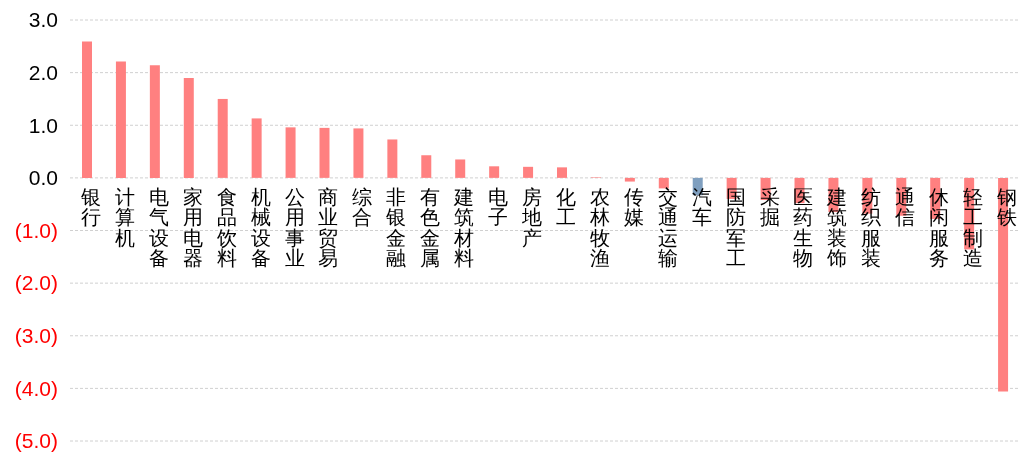 The height and width of the screenshot is (454, 1028). What do you see at coordinates (939, 227) in the screenshot?
I see `x-tick-label: 休闲服务` at bounding box center [939, 227].